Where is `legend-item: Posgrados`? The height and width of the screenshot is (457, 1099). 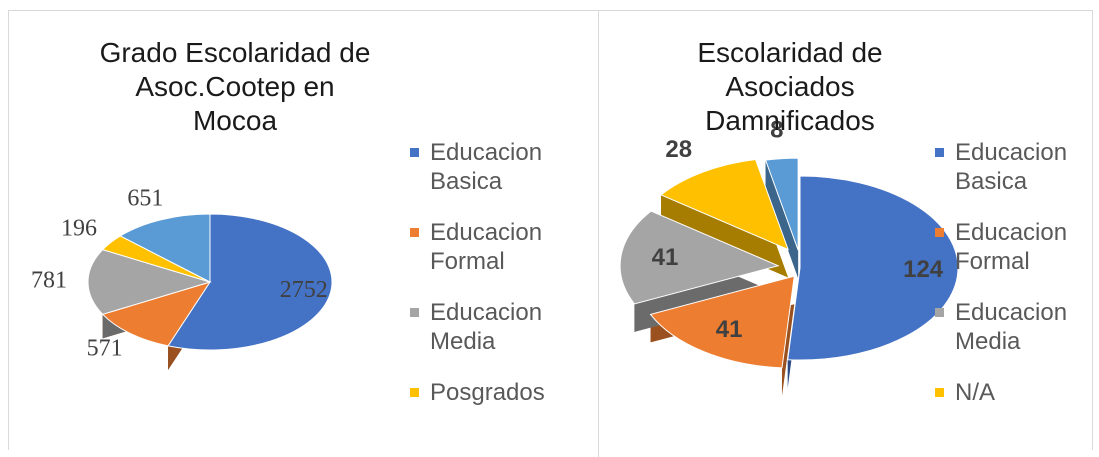
legend-item: Posgrados is located at coordinates (495, 392).